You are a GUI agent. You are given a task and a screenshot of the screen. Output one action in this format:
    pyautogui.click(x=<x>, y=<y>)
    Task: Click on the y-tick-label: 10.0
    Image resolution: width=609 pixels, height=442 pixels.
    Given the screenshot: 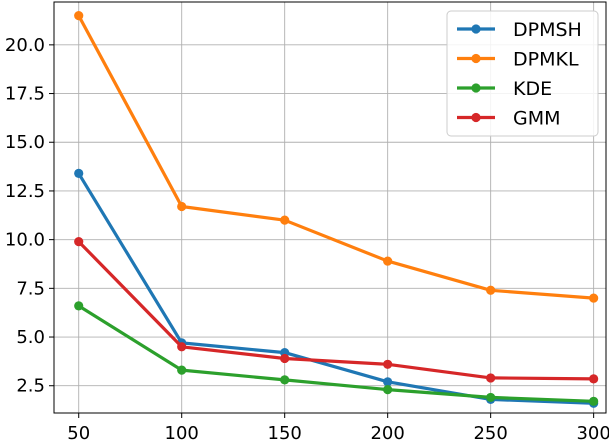 What is the action you would take?
    pyautogui.click(x=25, y=240)
    